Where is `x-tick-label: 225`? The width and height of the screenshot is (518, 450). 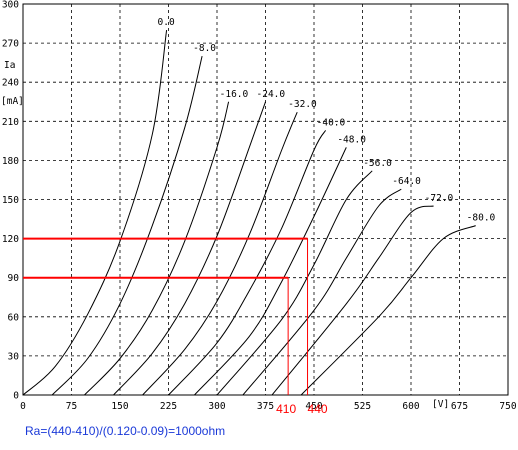 x-tick-label: 225 is located at coordinates (168, 406).